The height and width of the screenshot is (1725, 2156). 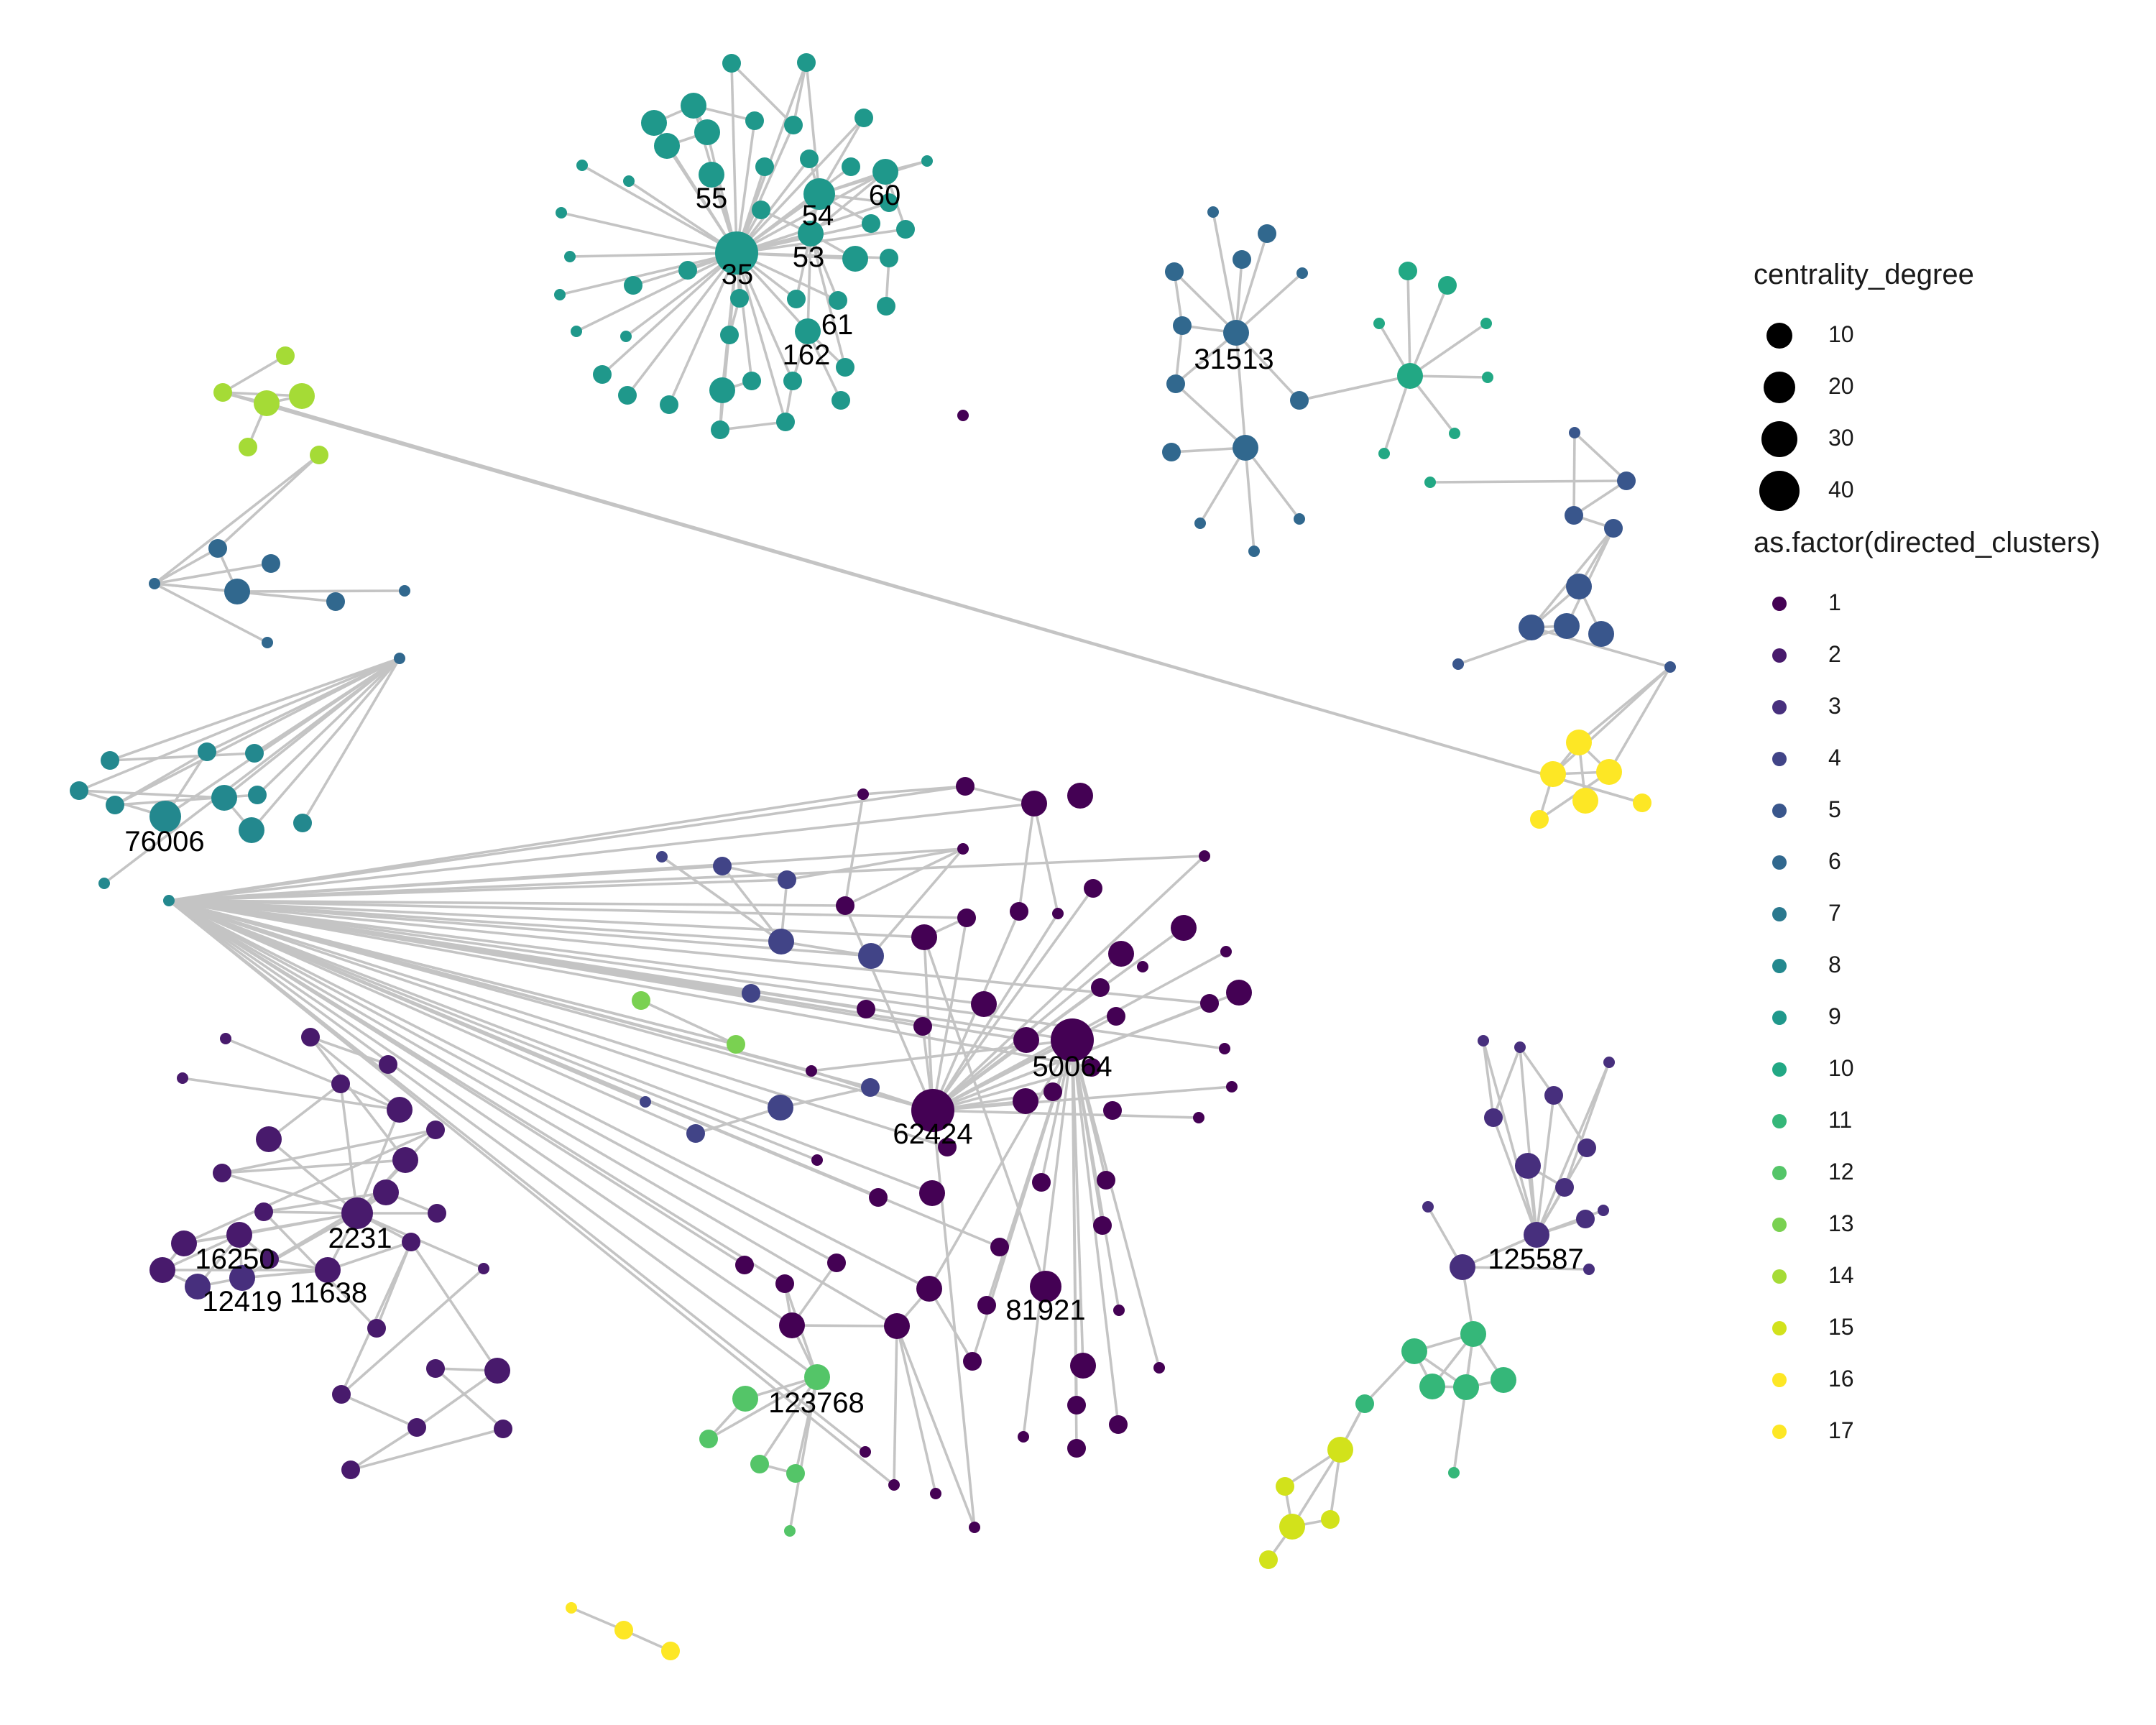 What do you see at coordinates (1955, 1018) in the screenshot?
I see `color-legend-entry: 9` at bounding box center [1955, 1018].